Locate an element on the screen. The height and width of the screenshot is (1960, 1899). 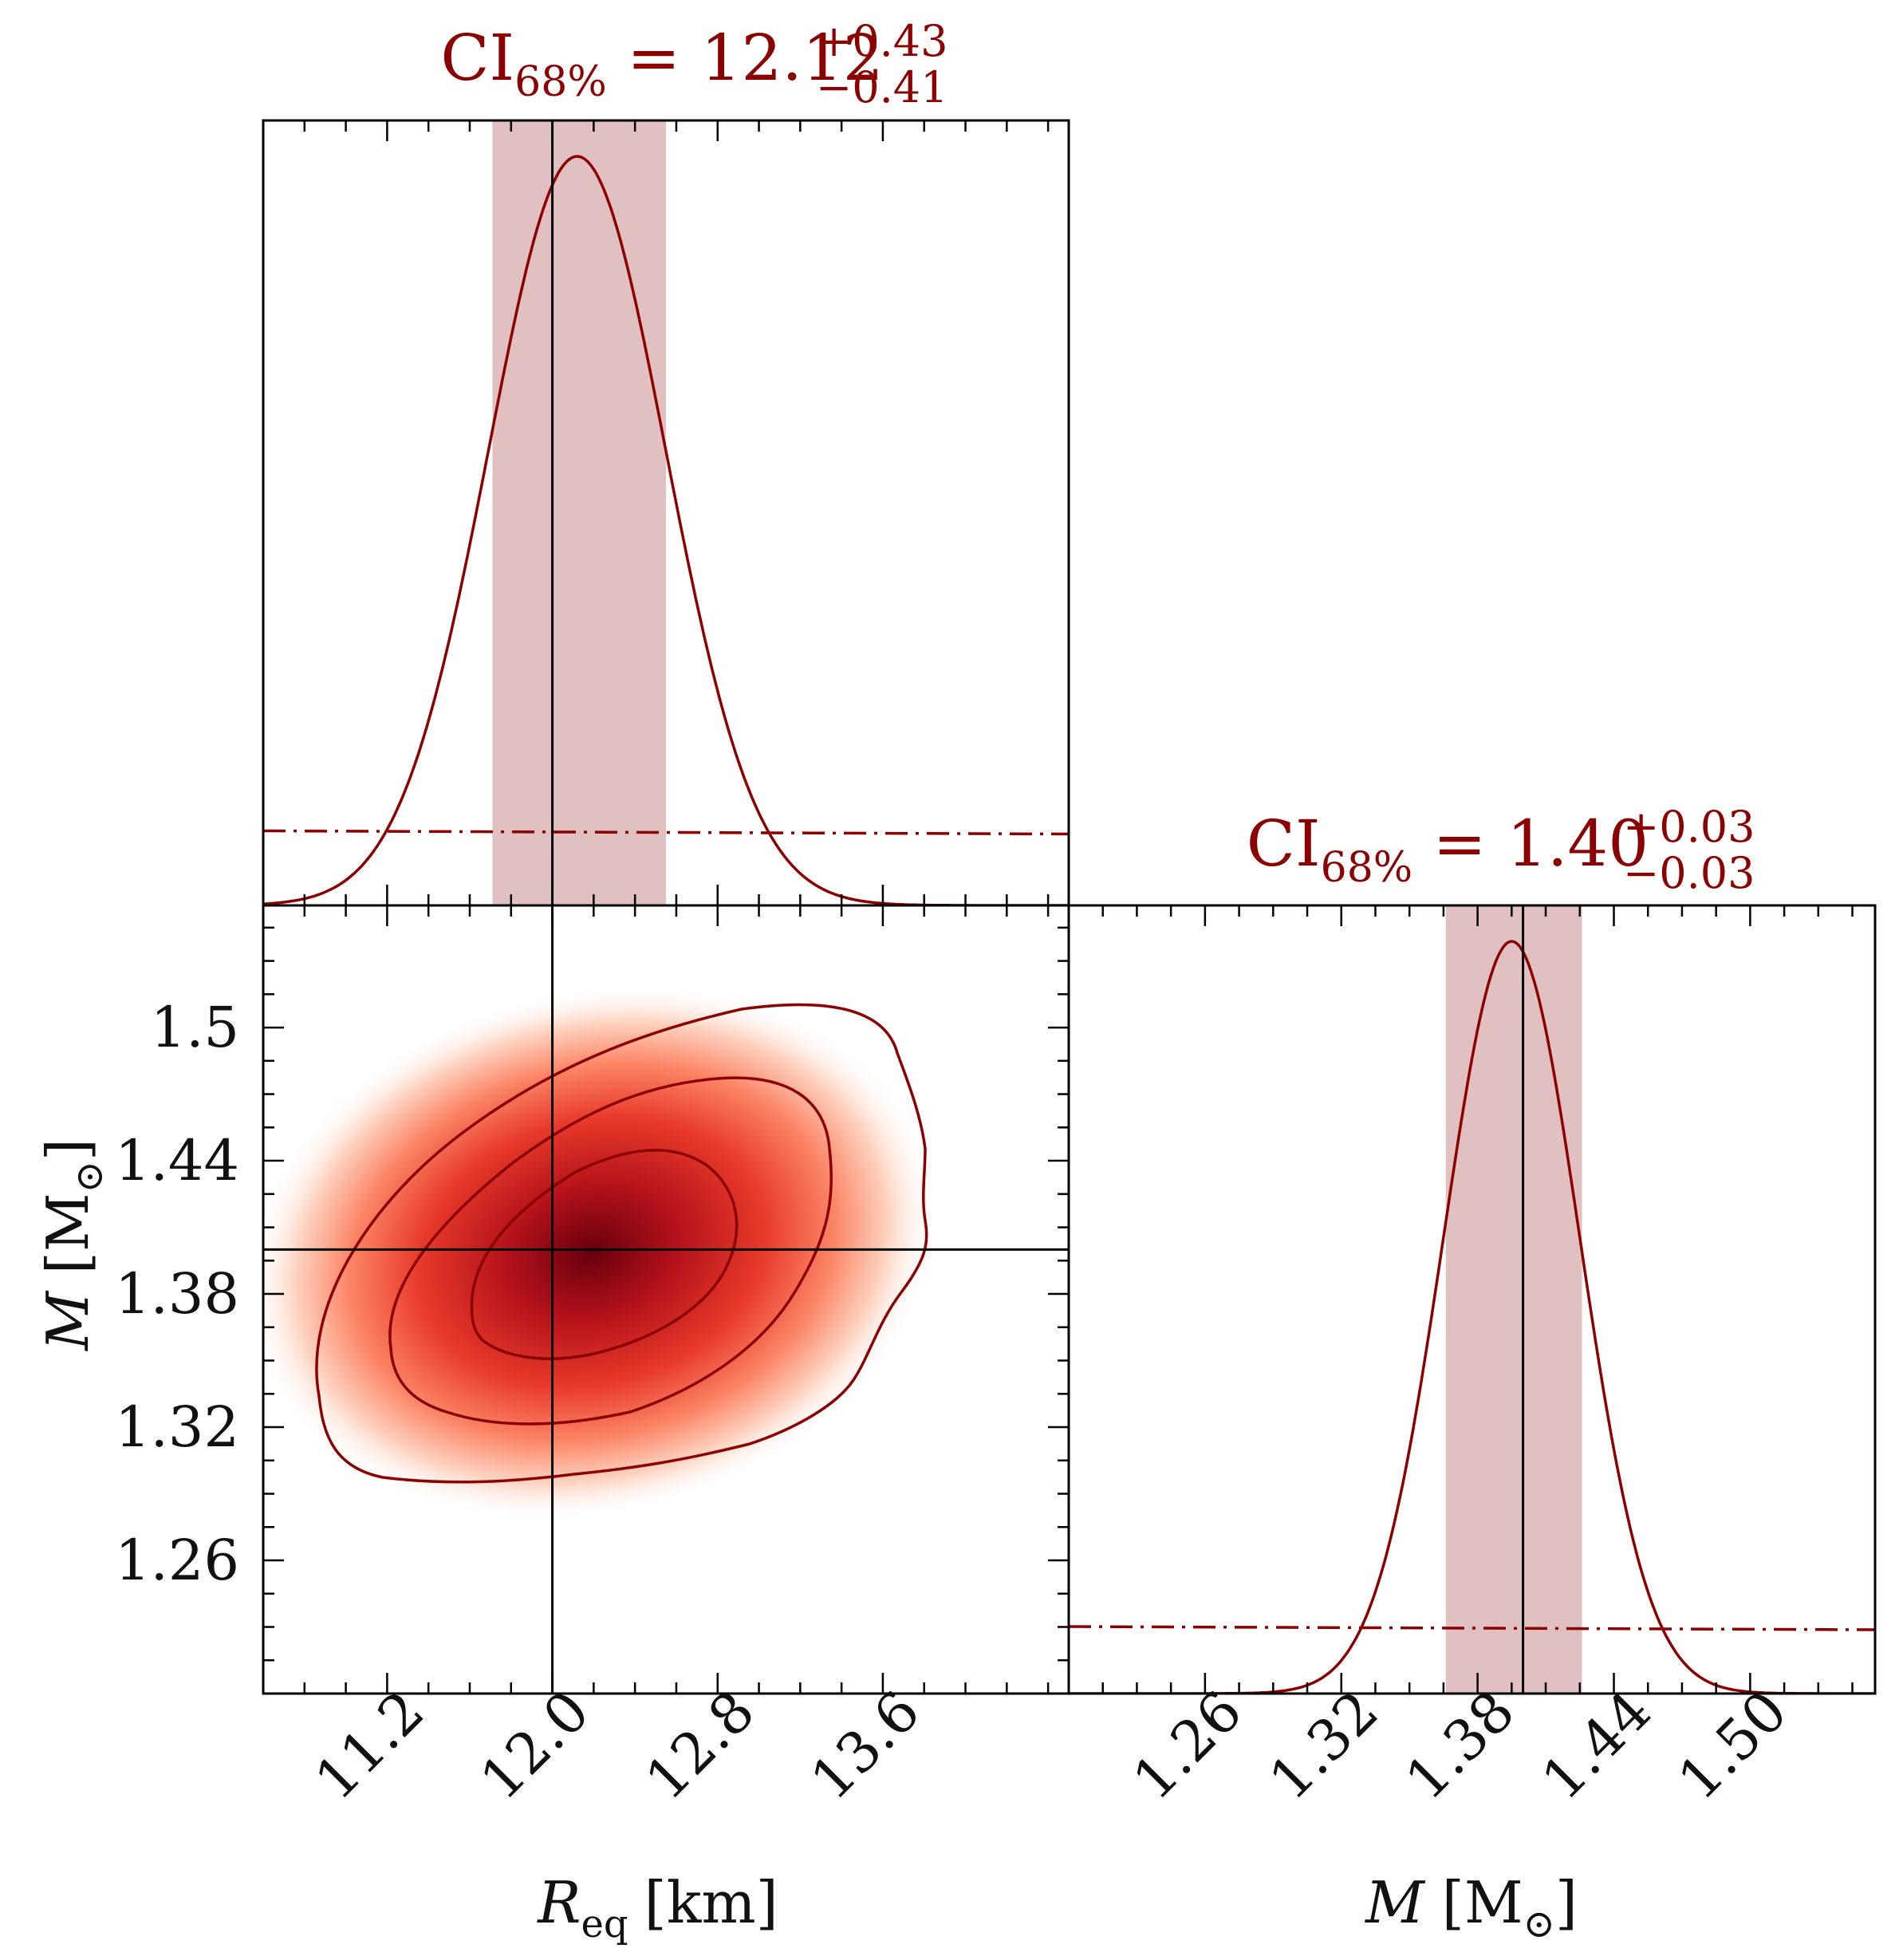
mass-y-tick-label: 1.38 is located at coordinates (177, 1294).